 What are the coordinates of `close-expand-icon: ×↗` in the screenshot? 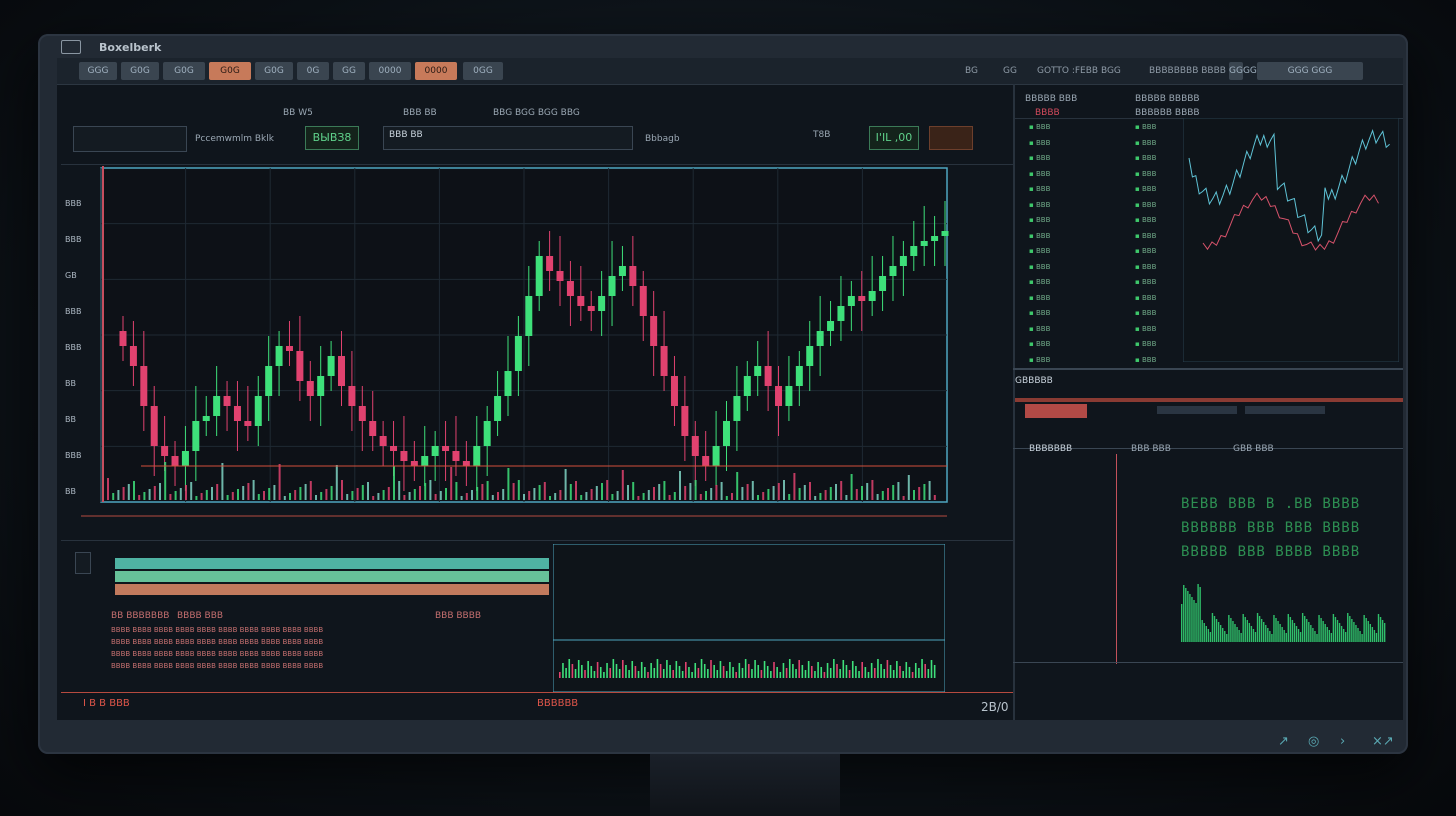 It's located at (1383, 741).